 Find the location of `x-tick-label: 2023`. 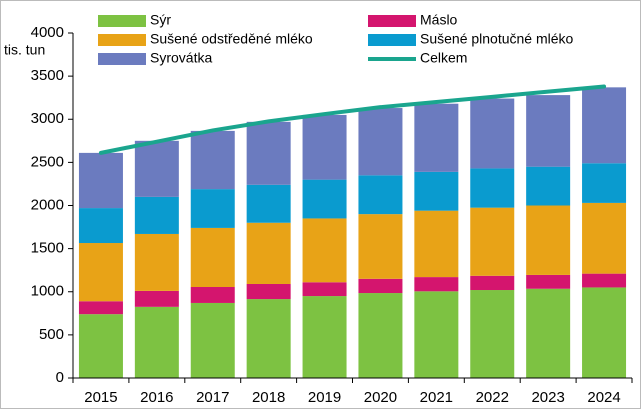

x-tick-label: 2023 is located at coordinates (547, 397).